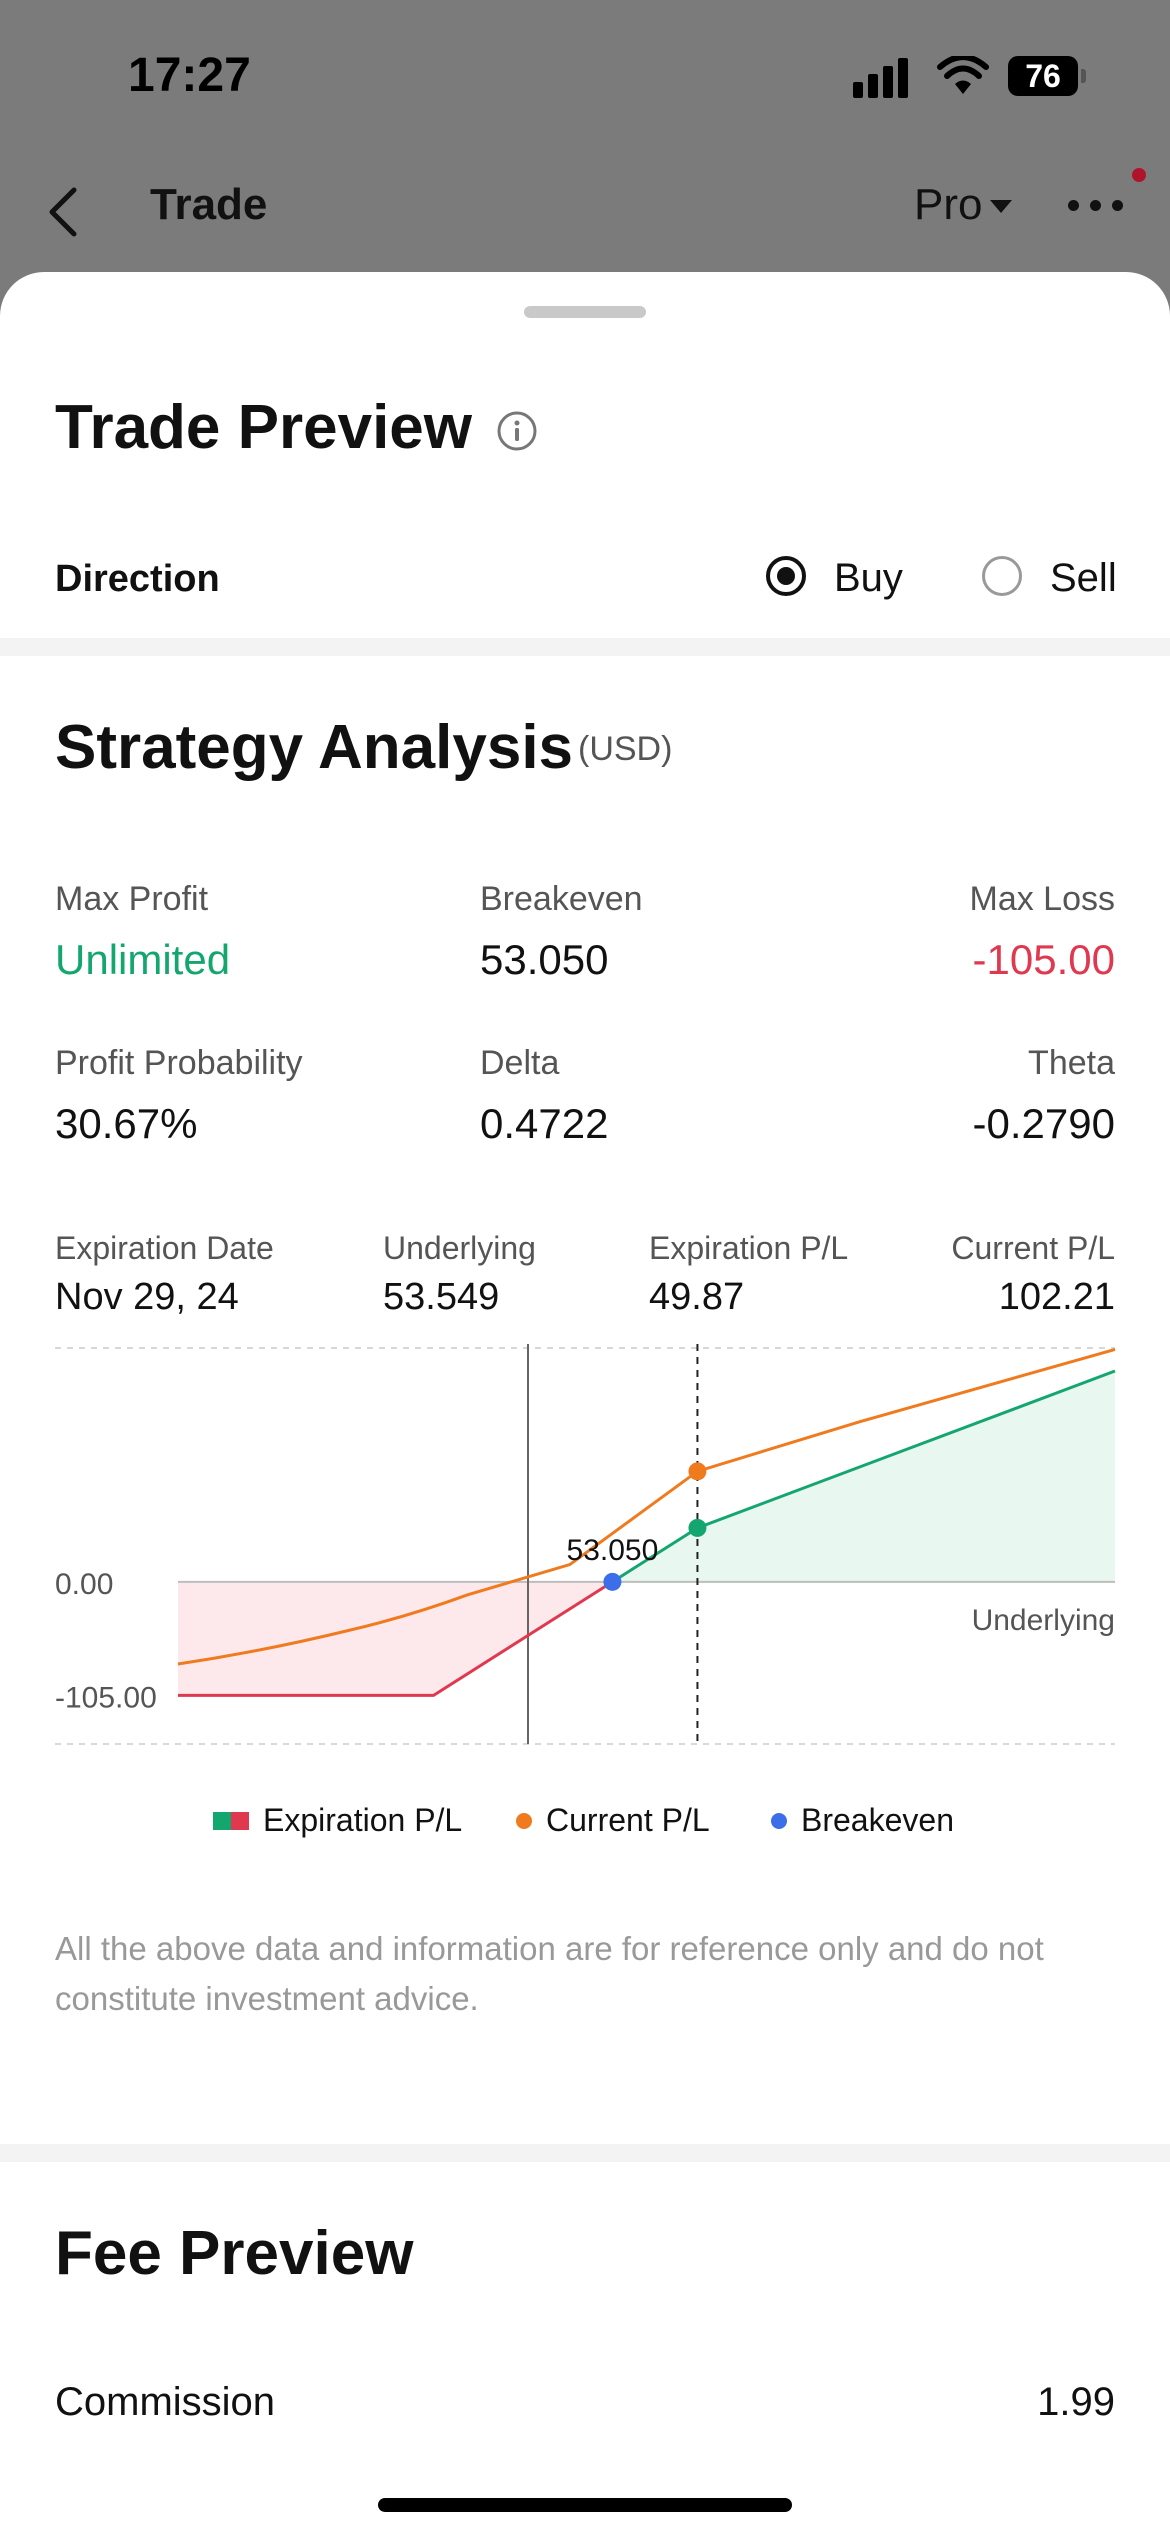 This screenshot has width=1170, height=2532. What do you see at coordinates (137, 579) in the screenshot?
I see `direction-label: Direction` at bounding box center [137, 579].